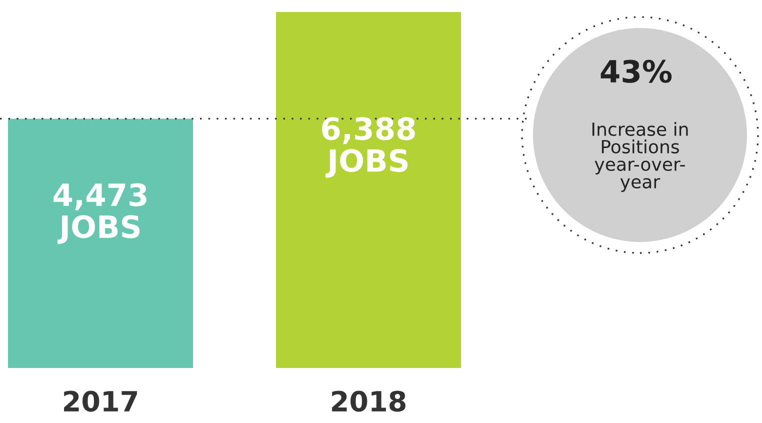 This screenshot has width=762, height=423. What do you see at coordinates (368, 147) in the screenshot?
I see `data-label: 6,388 JOBS` at bounding box center [368, 147].